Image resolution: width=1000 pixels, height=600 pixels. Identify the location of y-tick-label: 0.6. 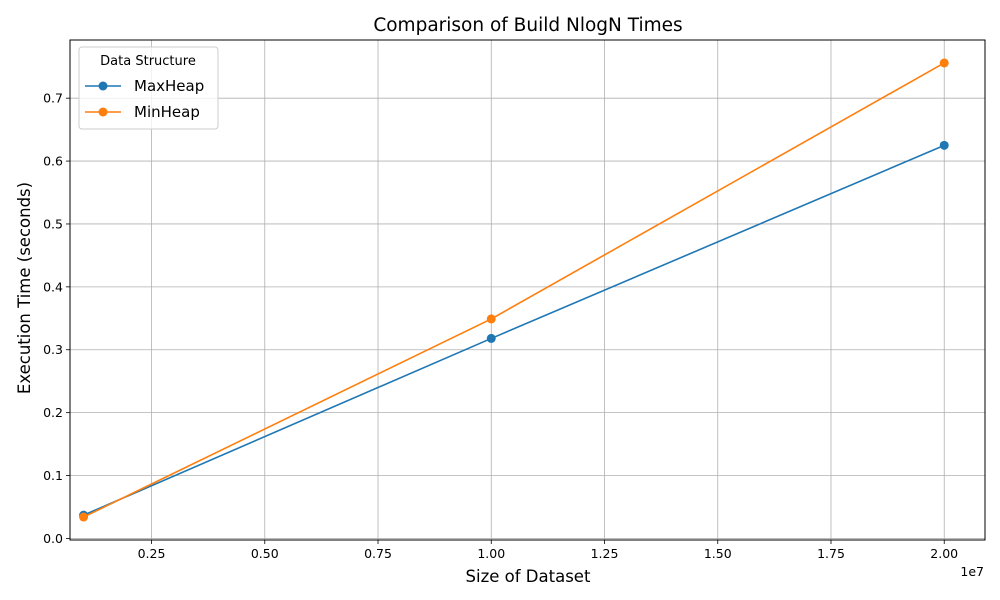
(53, 161).